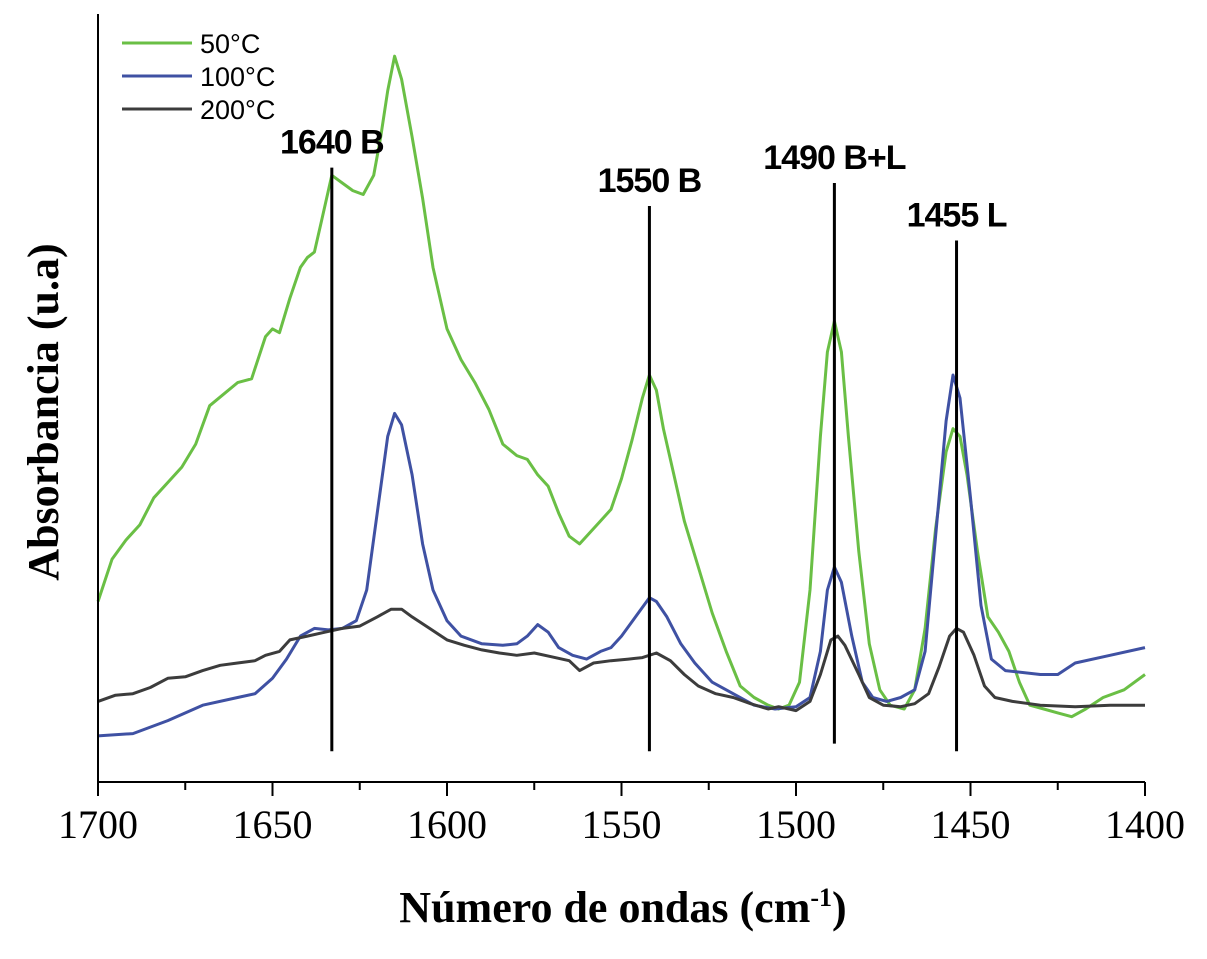 Image resolution: width=1207 pixels, height=959 pixels. What do you see at coordinates (332, 143) in the screenshot?
I see `annotation-label-0: 1640 B` at bounding box center [332, 143].